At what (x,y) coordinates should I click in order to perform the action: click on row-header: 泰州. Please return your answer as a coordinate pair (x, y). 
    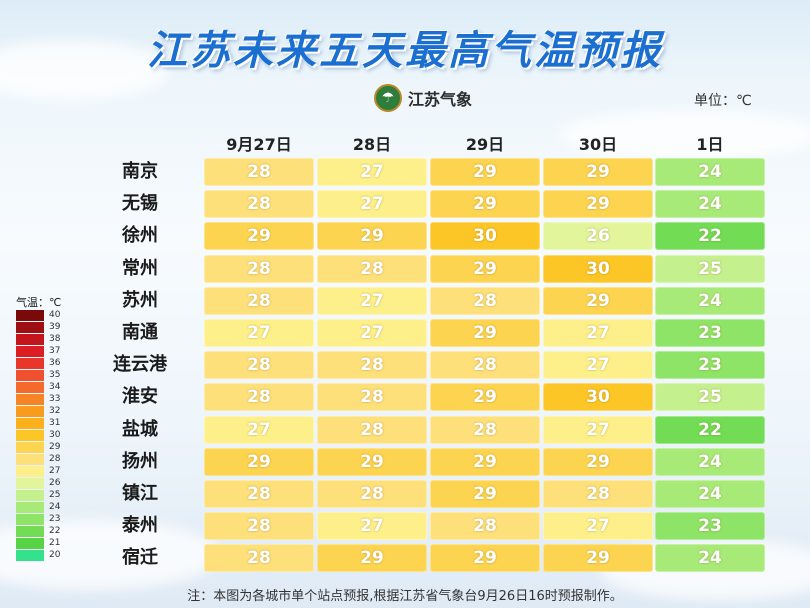
    Looking at the image, I should click on (140, 526).